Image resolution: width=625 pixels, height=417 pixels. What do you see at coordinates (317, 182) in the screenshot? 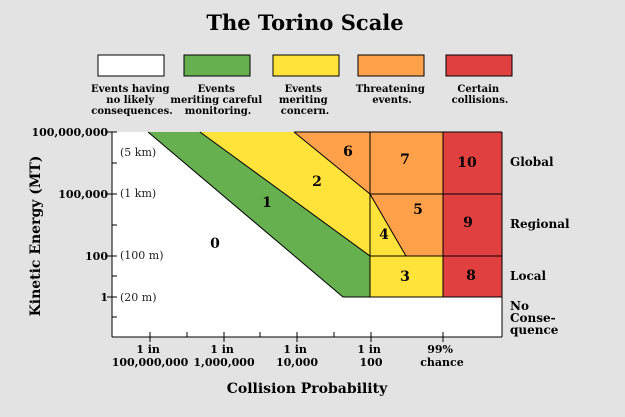
I see `level-2: 2` at bounding box center [317, 182].